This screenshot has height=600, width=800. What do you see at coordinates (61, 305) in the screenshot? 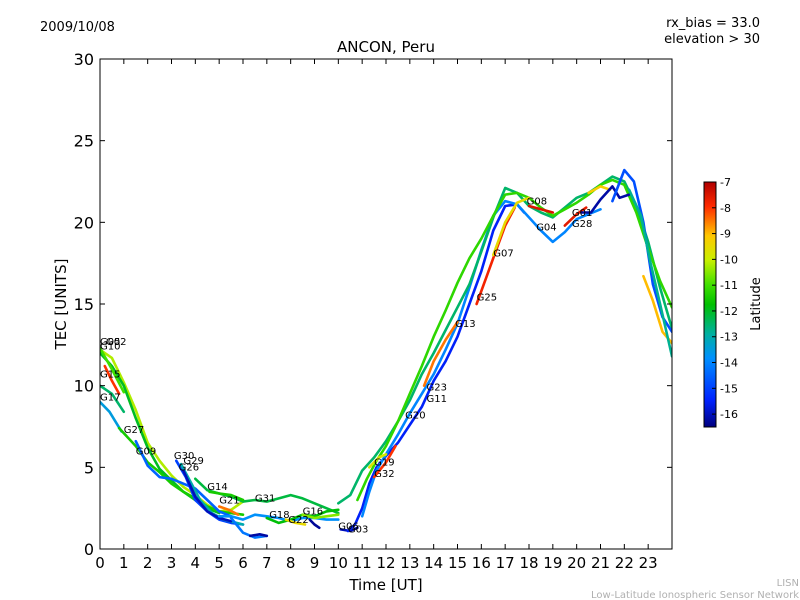
I see `y-axis-label: TEC [UNITS]` at bounding box center [61, 305].